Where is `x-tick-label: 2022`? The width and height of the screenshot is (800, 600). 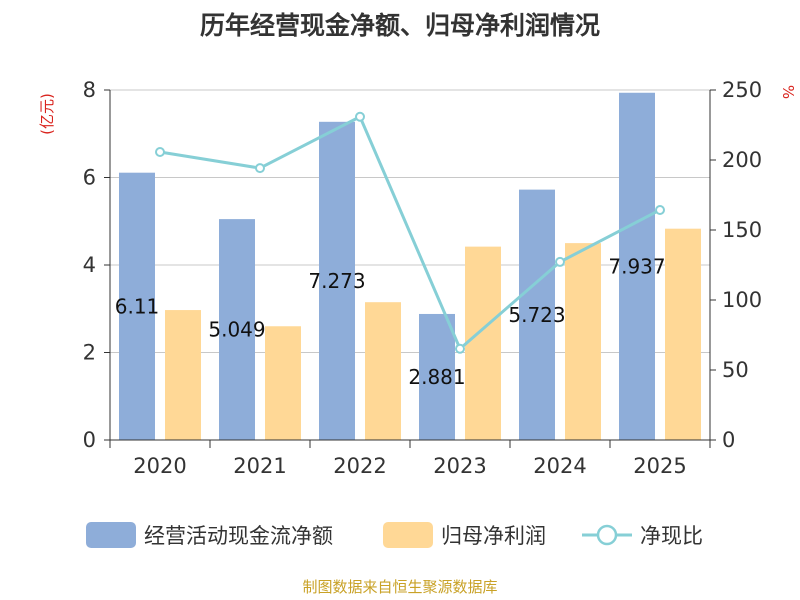
x-tick-label: 2022 is located at coordinates (359, 466).